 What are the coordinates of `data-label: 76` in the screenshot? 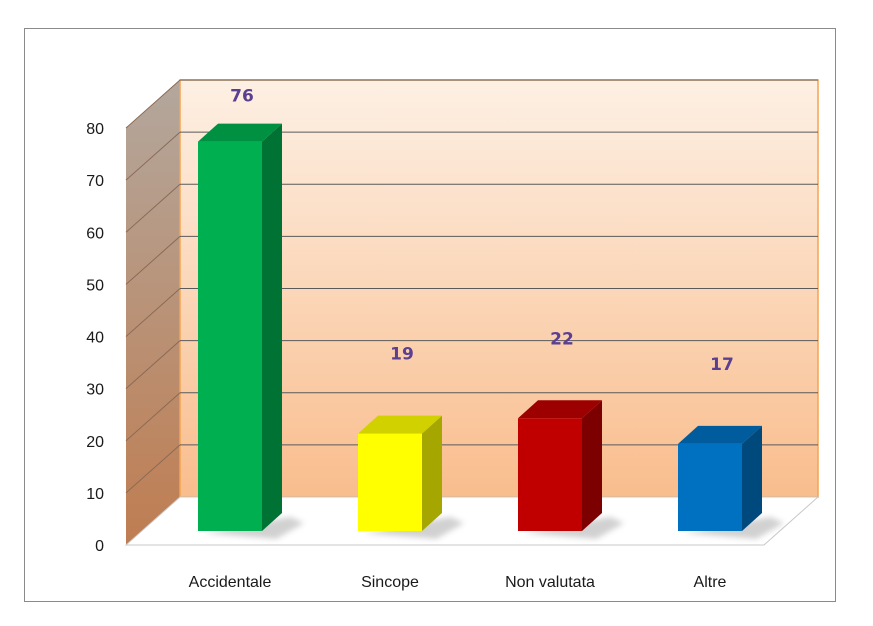 It's located at (242, 97).